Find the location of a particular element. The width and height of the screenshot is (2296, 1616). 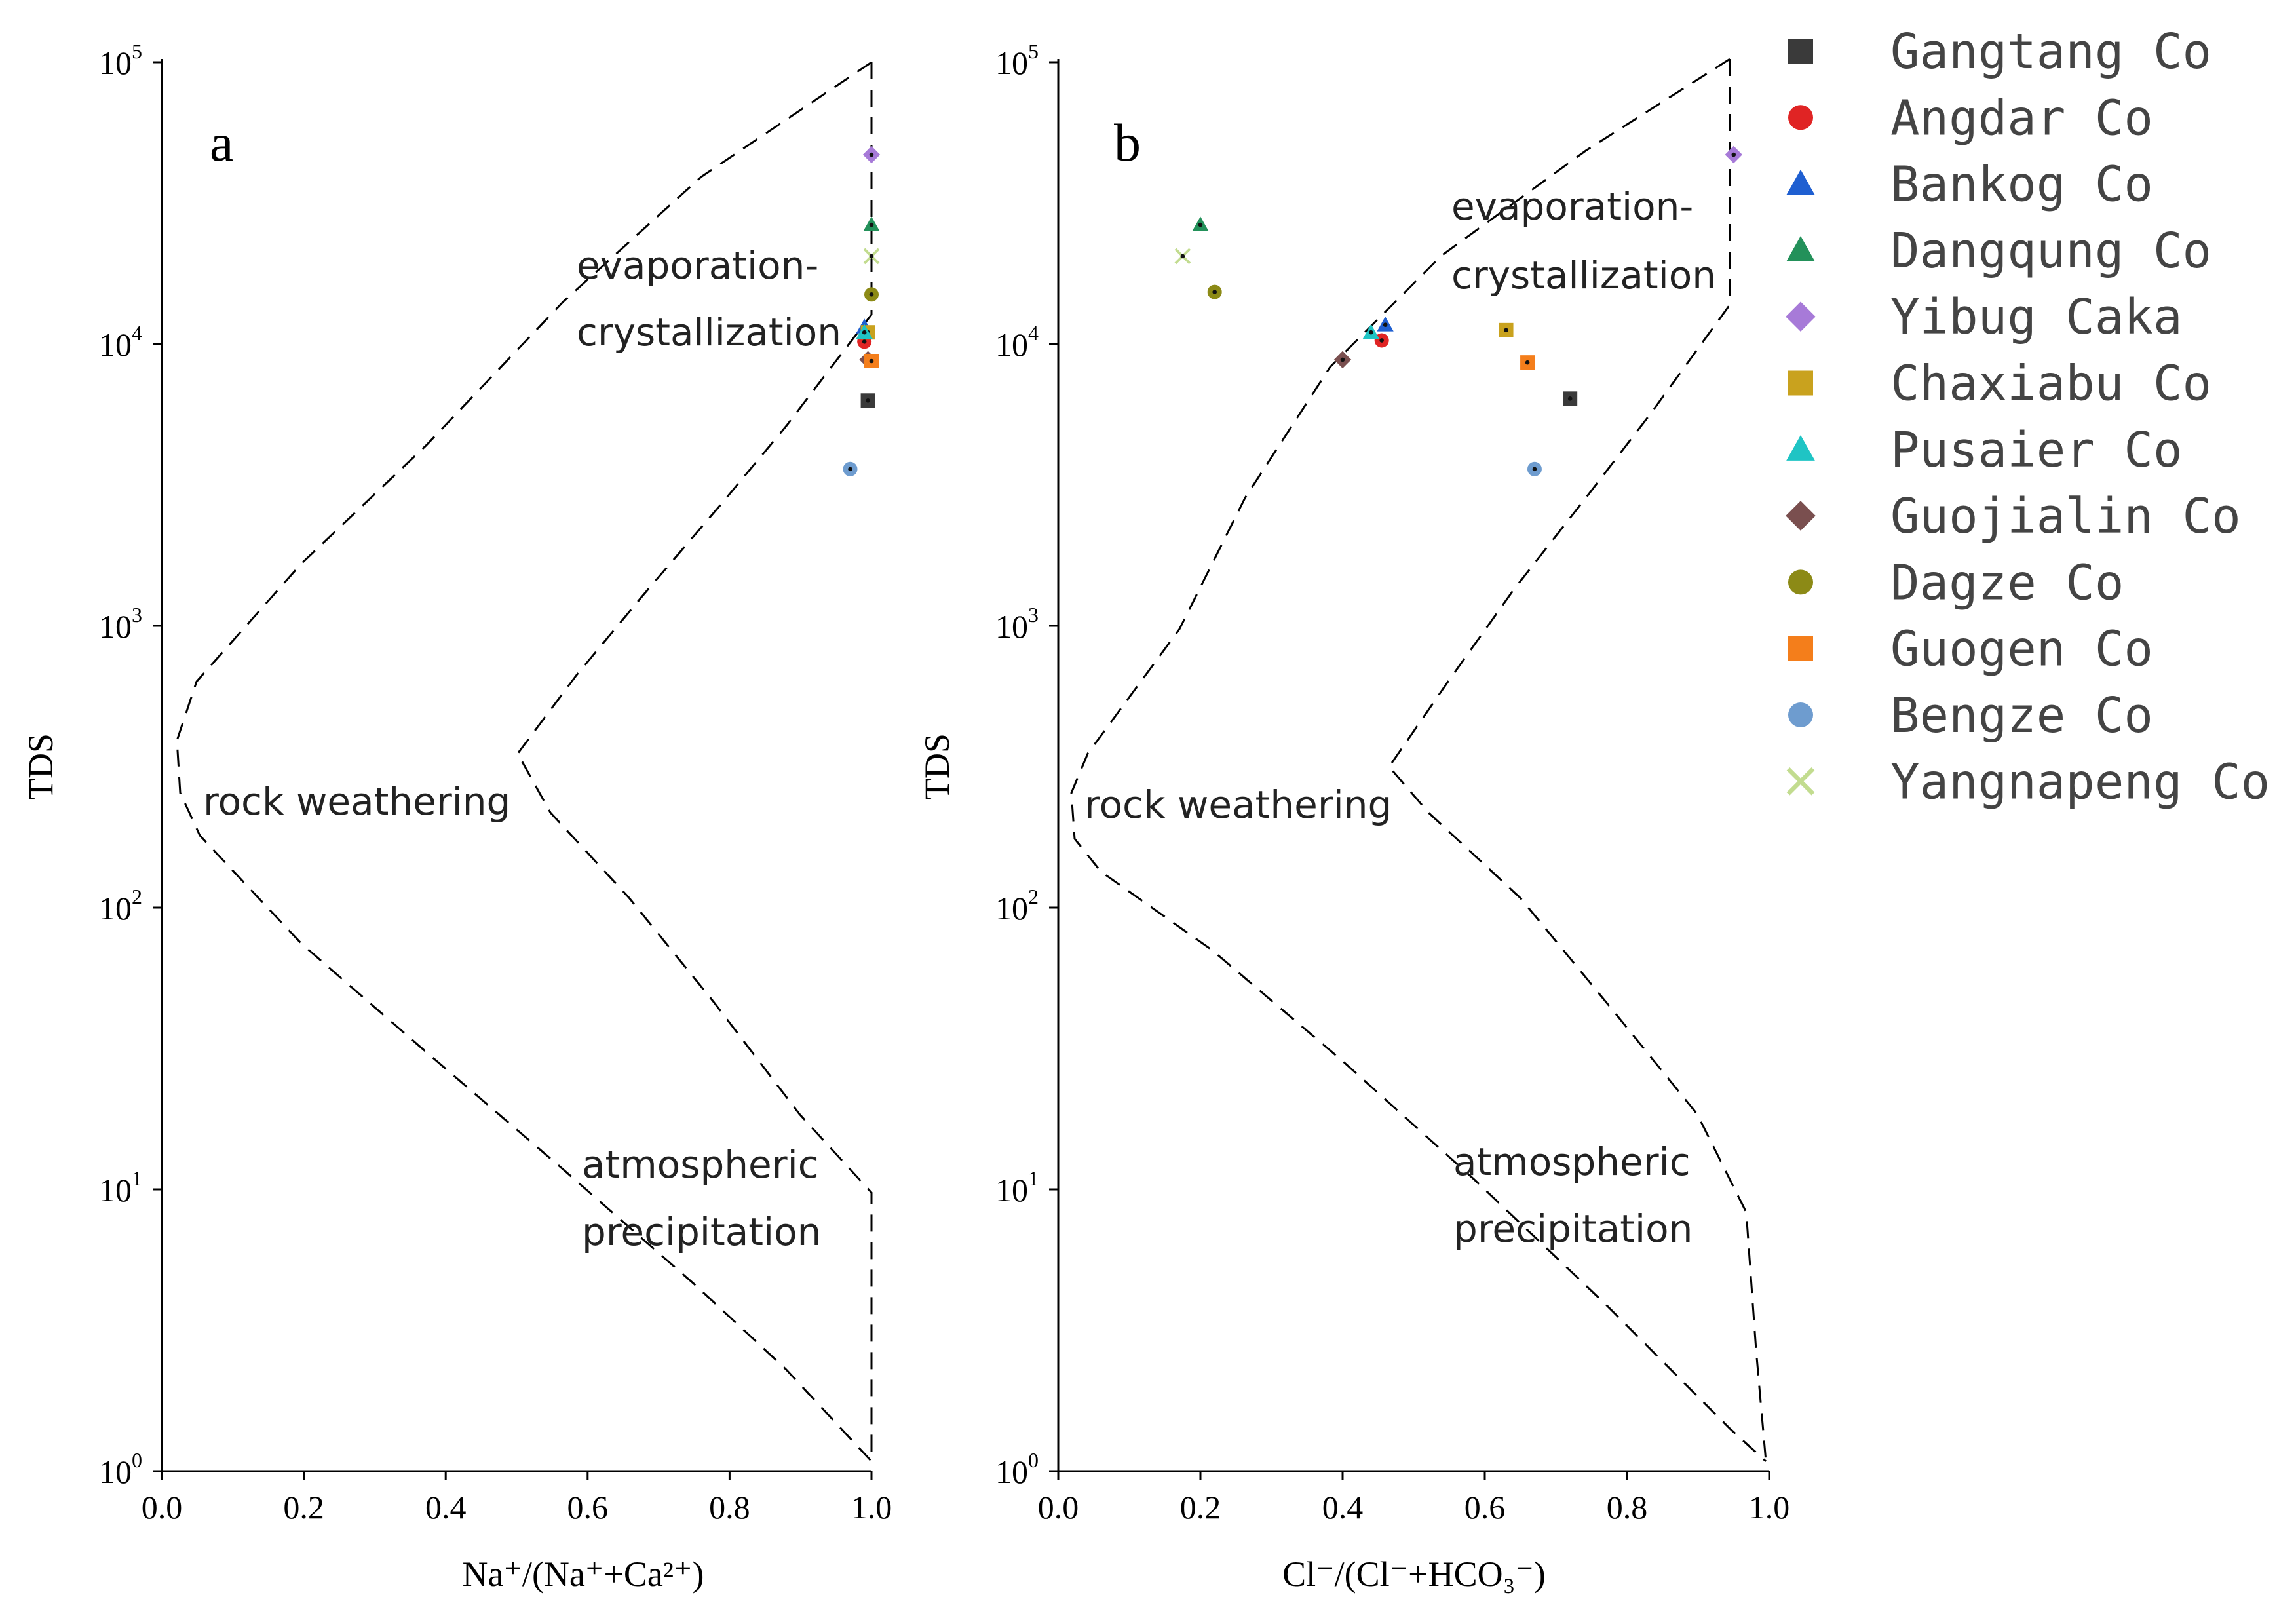

panel-b-y-tick-base-4: 10 is located at coordinates (1011, 344).